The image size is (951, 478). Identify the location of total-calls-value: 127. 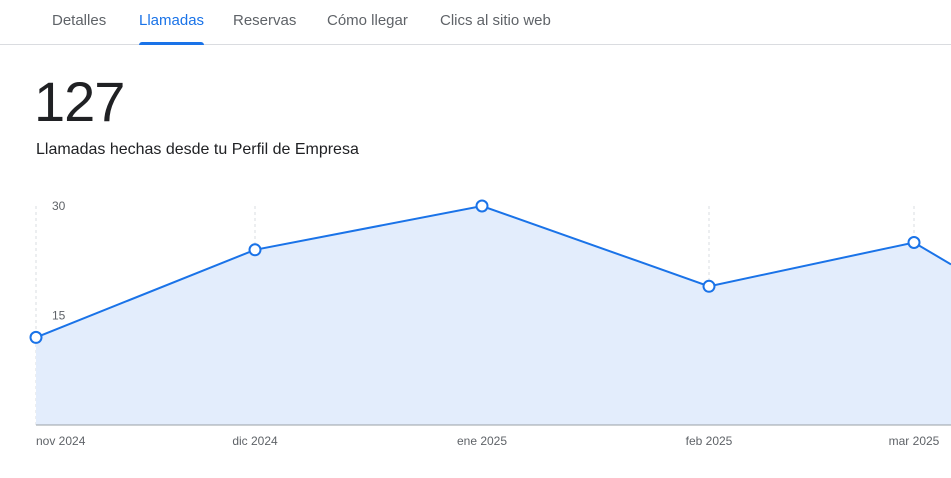
(79, 101).